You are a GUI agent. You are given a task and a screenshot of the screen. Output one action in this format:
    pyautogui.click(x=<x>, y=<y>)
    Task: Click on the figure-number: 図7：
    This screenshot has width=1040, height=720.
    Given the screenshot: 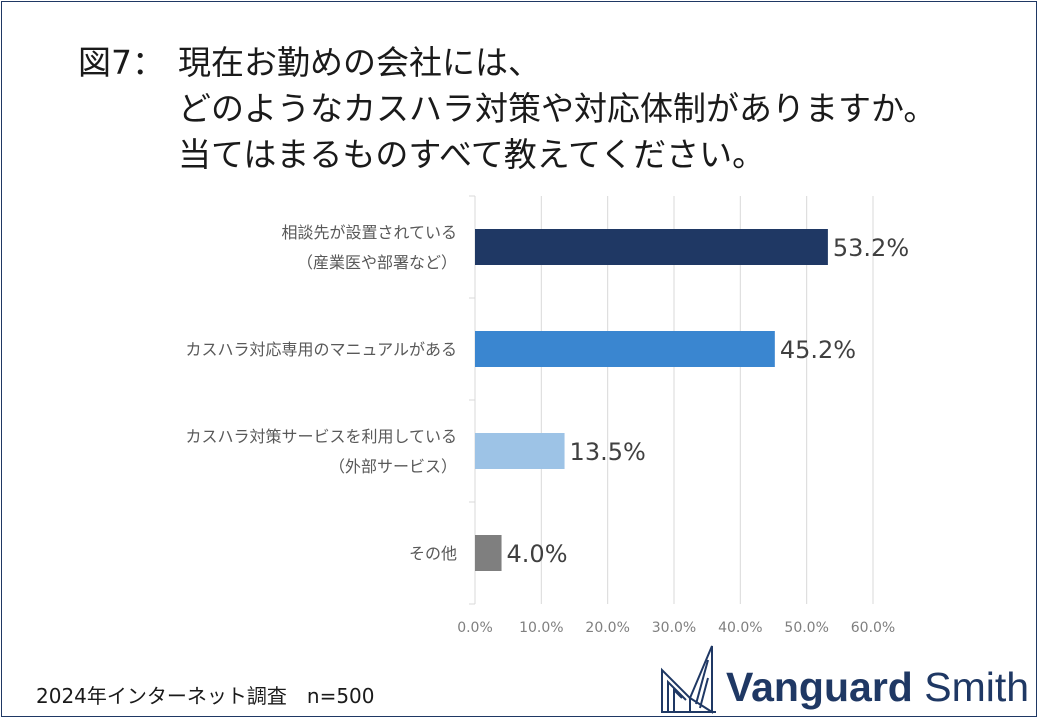 What is the action you would take?
    pyautogui.click(x=121, y=62)
    